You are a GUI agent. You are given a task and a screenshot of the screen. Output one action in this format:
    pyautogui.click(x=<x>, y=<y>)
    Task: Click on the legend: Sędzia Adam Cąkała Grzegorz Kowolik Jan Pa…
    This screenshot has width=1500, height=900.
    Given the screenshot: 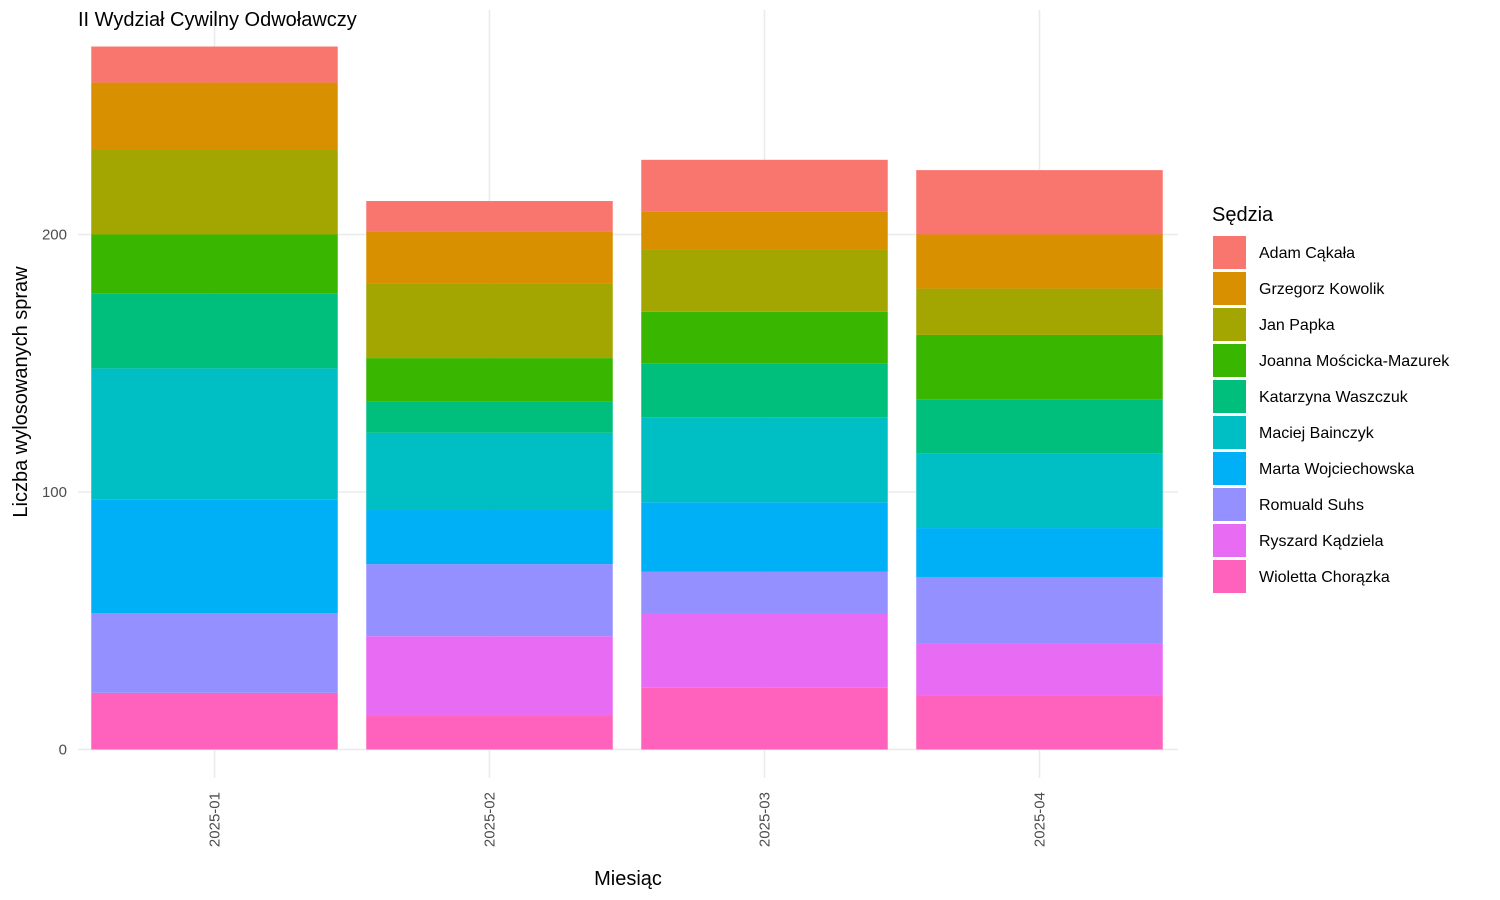 What is the action you would take?
    pyautogui.click(x=1331, y=398)
    